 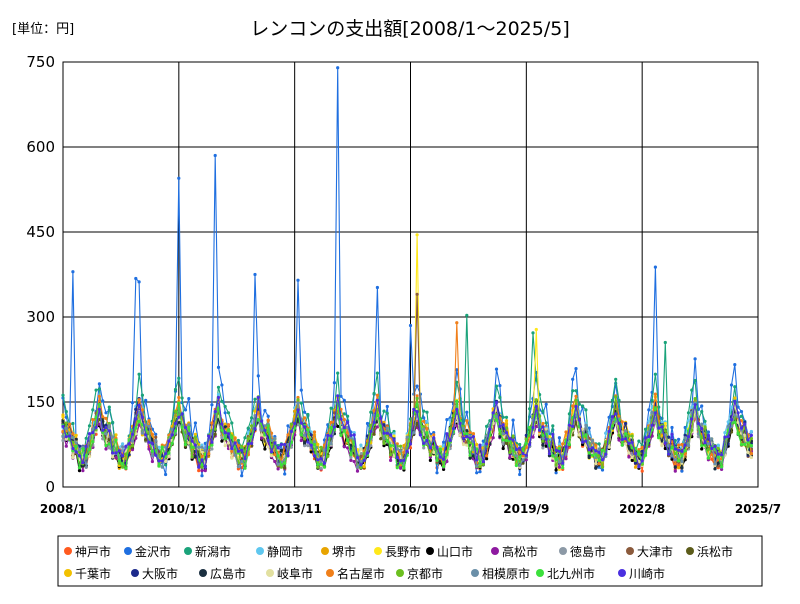 What do you see at coordinates (425, 573) in the screenshot?
I see `legend-label: 京都市` at bounding box center [425, 573].